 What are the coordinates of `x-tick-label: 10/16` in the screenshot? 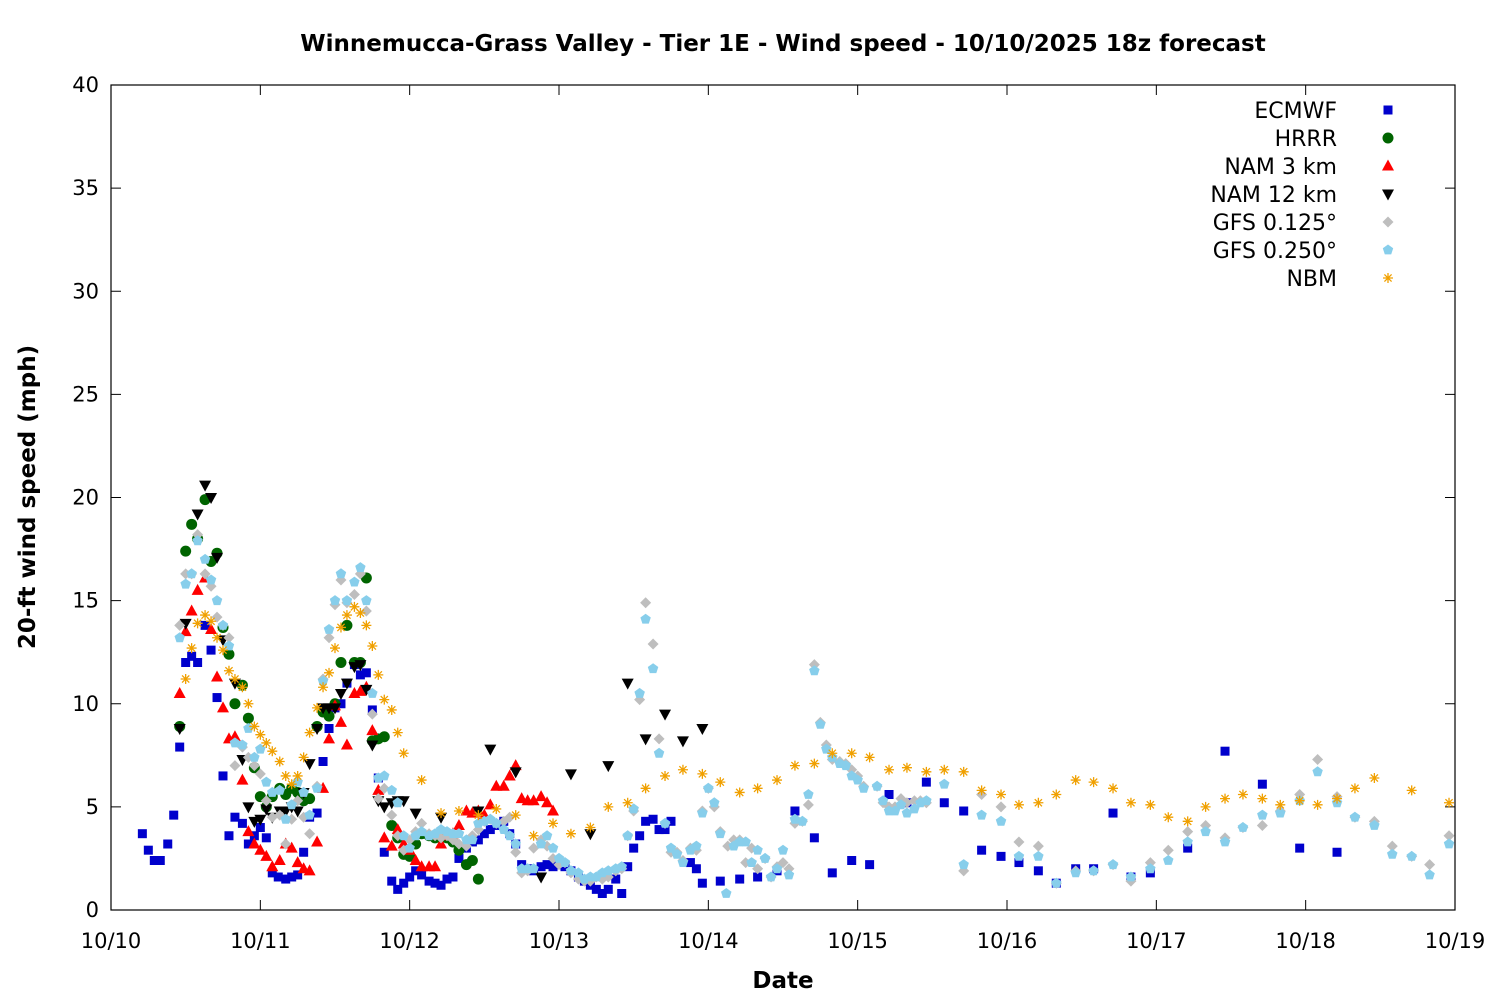 It's located at (1007, 941).